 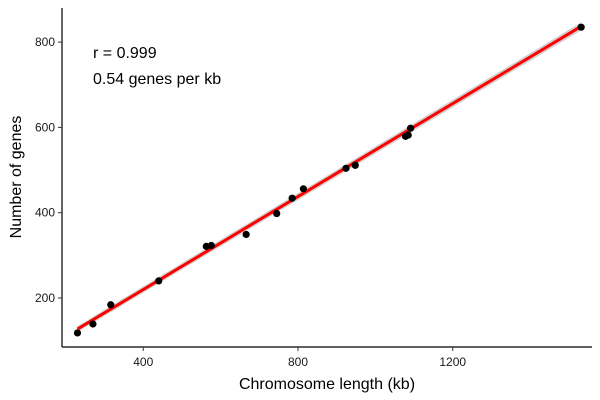 What do you see at coordinates (157, 79) in the screenshot?
I see `annotation-slope: 0.54 genes per kb` at bounding box center [157, 79].